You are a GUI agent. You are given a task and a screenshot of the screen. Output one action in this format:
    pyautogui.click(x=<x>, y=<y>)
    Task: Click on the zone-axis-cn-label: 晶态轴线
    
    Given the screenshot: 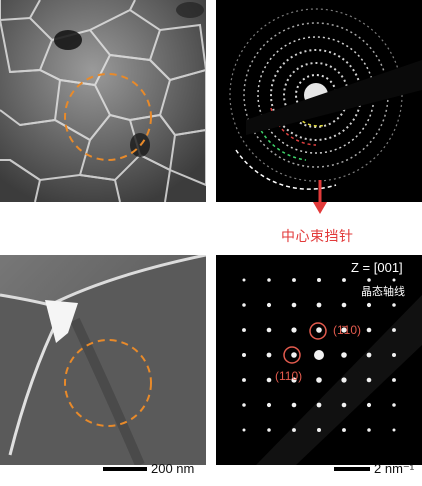 What is the action you would take?
    pyautogui.click(x=383, y=292)
    